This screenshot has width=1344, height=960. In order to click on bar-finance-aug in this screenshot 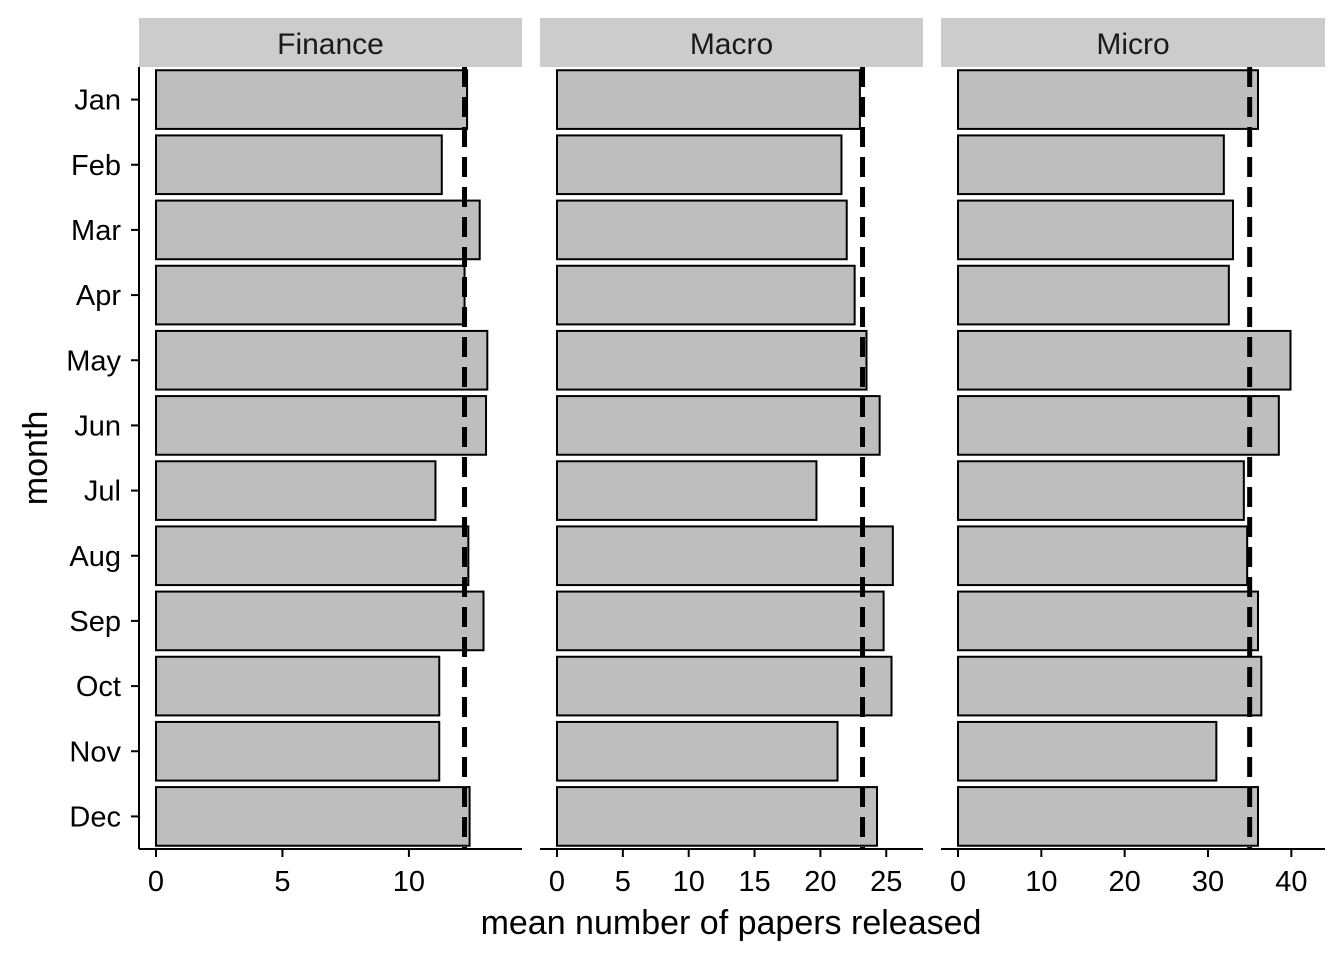, I will do `click(312, 556)`.